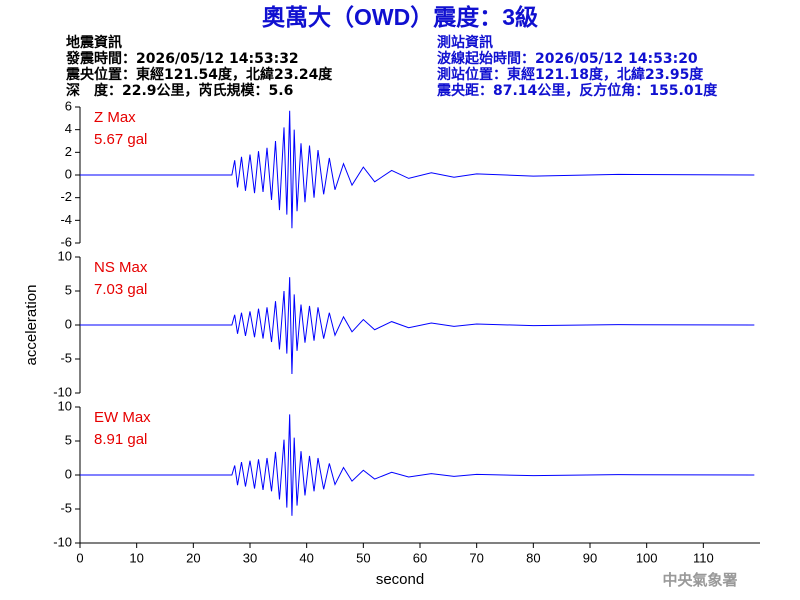  I want to click on x-tick-label: 40, so click(306, 557).